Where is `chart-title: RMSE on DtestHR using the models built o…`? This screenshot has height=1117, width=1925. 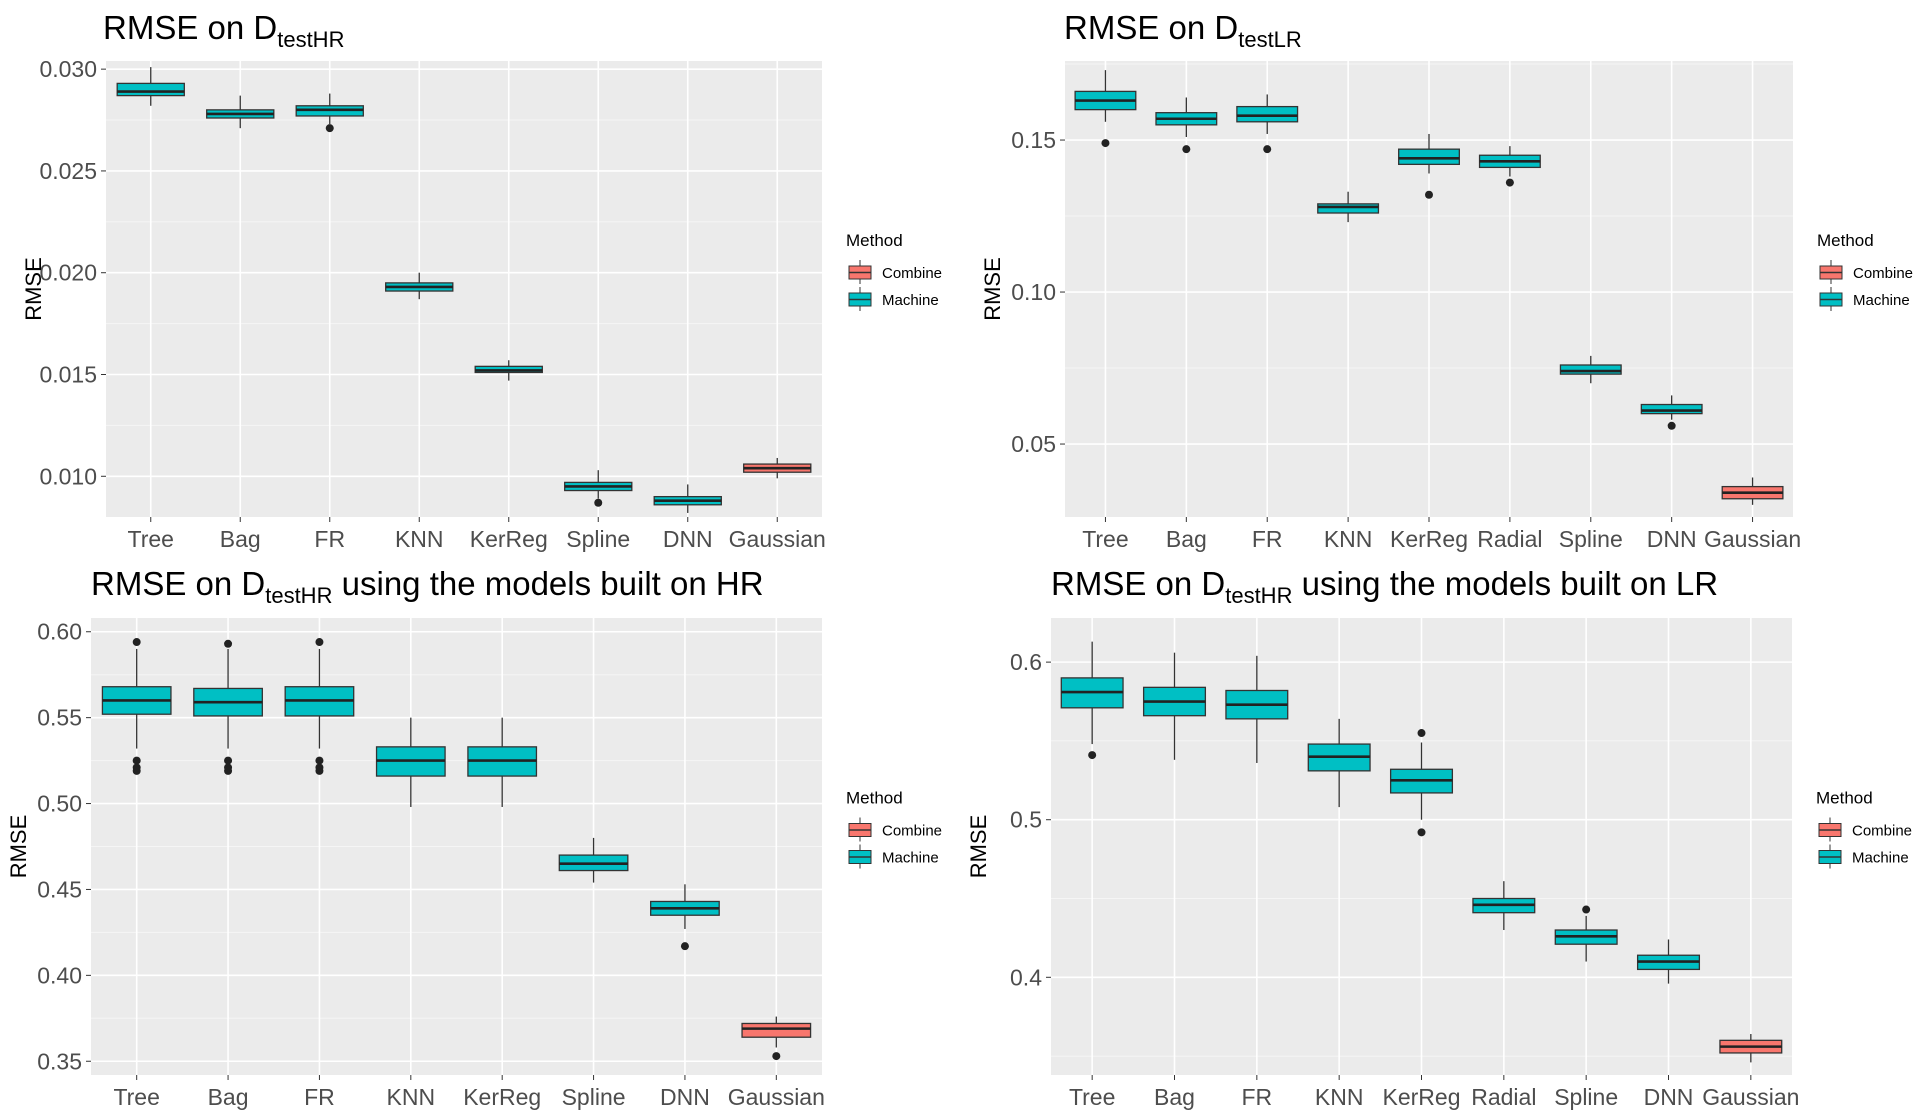 chart-title: RMSE on DtestHR using the models built o… is located at coordinates (1385, 586).